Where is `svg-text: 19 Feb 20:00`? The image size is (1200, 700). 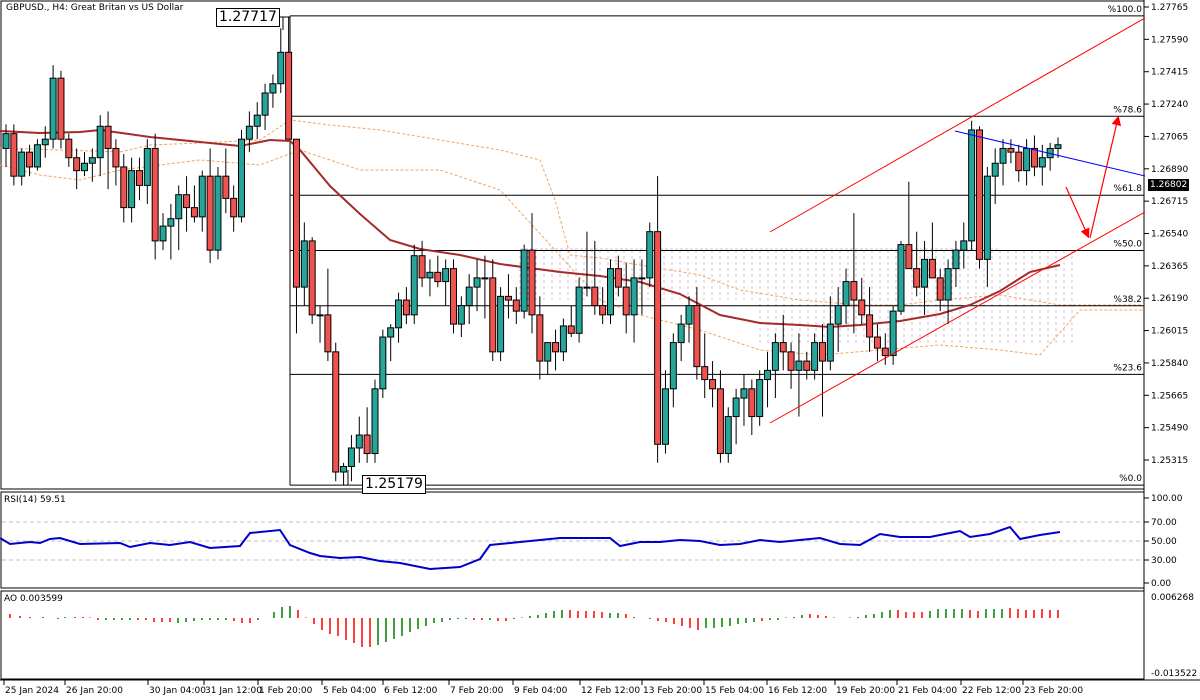 svg-text: 19 Feb 20:00 is located at coordinates (865, 691).